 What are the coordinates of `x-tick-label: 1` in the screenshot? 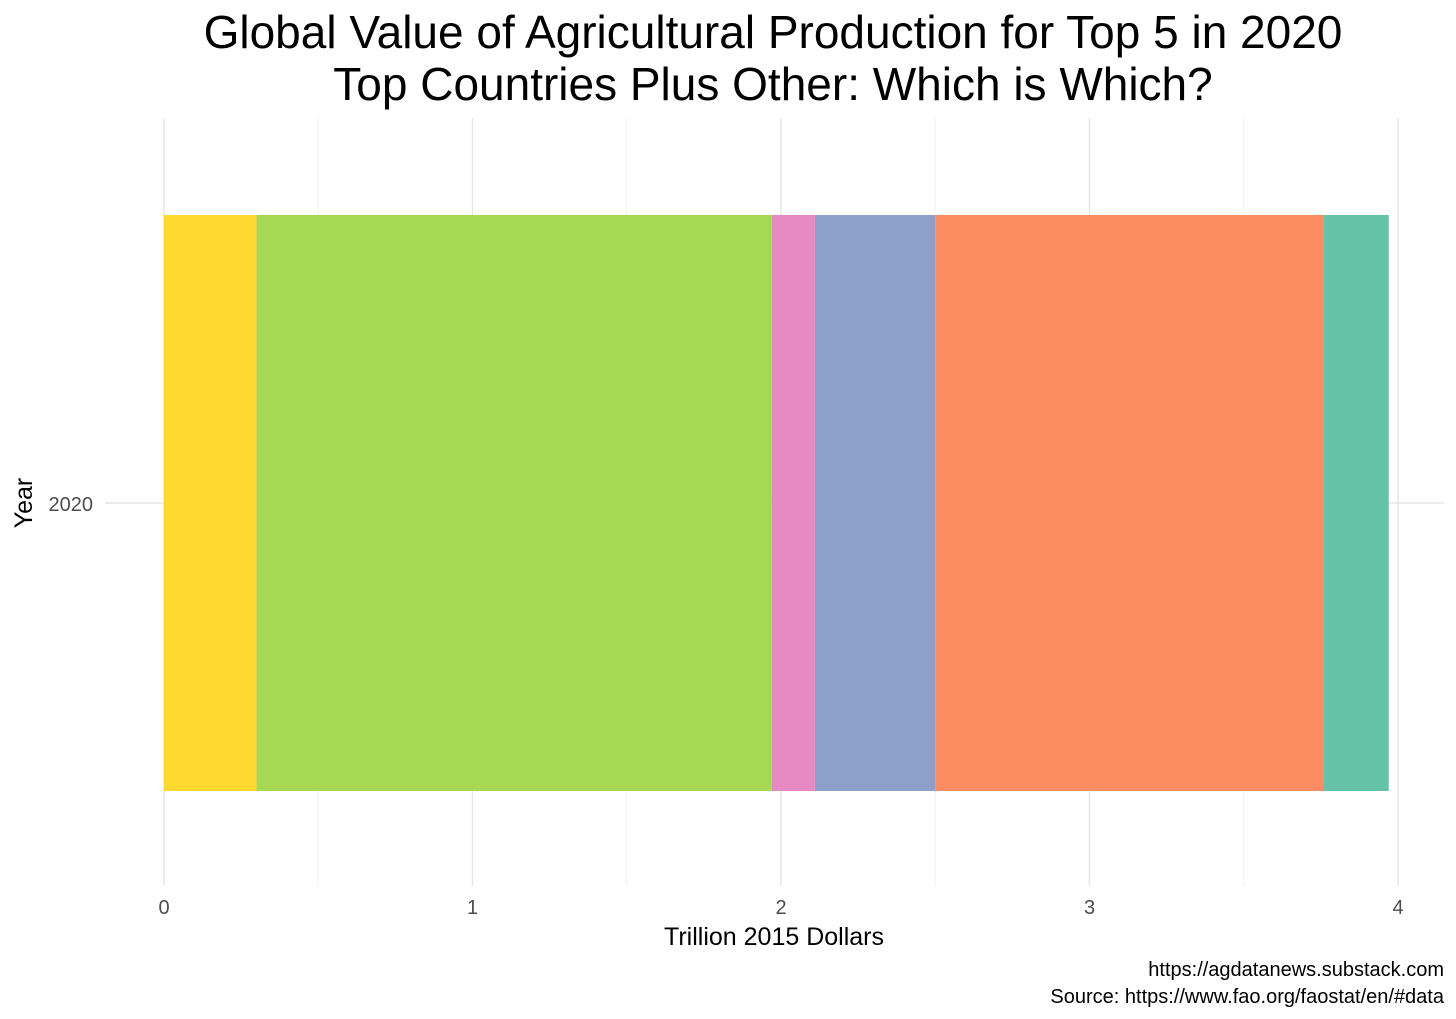 It's located at (472, 908).